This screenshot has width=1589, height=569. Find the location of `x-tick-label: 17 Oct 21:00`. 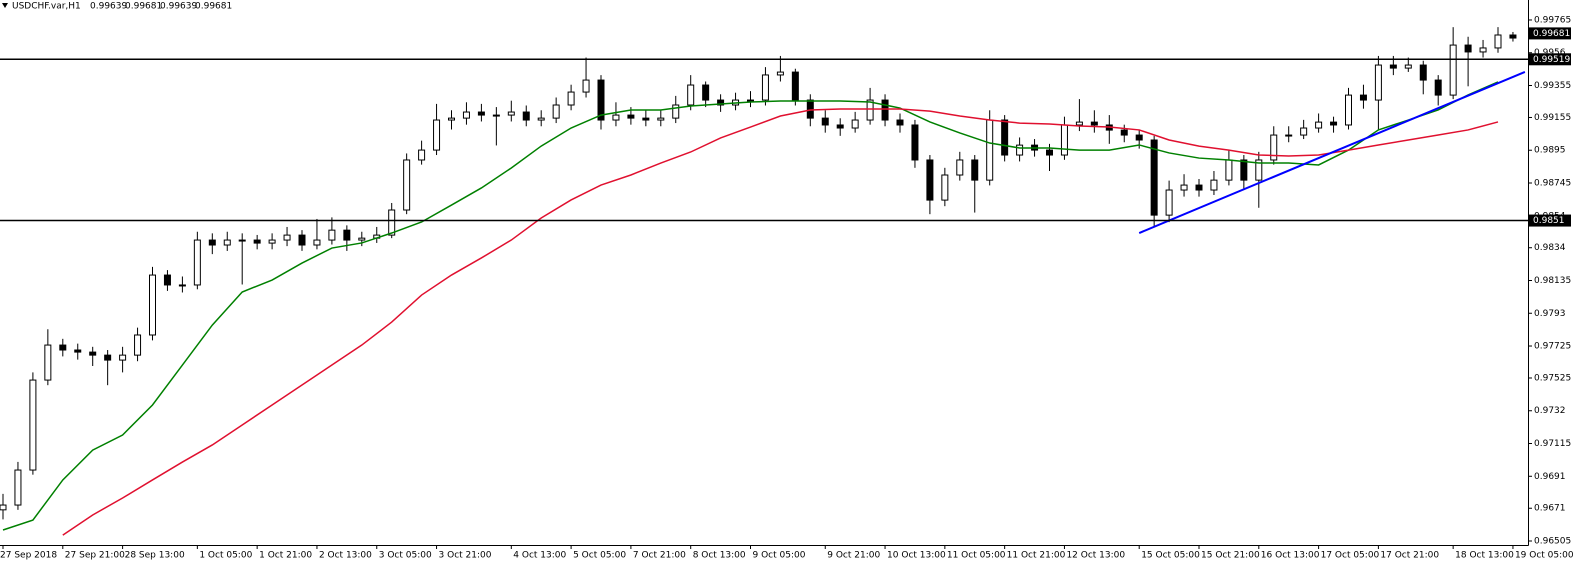

x-tick-label: 17 Oct 21:00 is located at coordinates (1409, 556).